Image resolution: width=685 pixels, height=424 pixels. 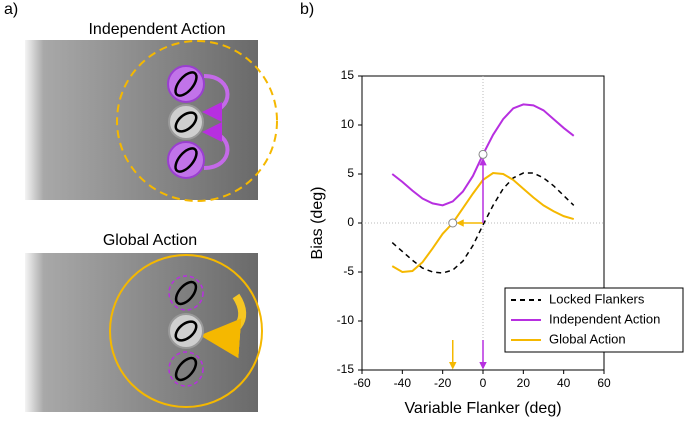 What do you see at coordinates (307, 9) in the screenshot?
I see `panel-label: b)` at bounding box center [307, 9].